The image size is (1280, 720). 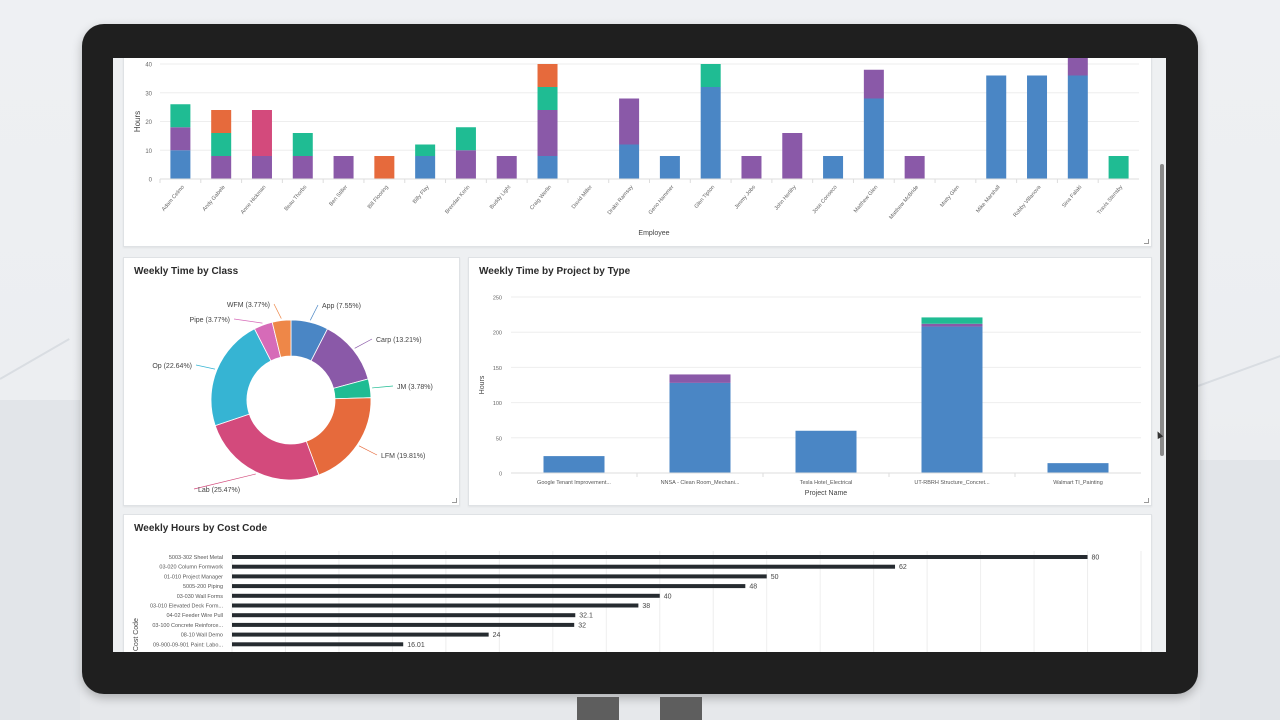 What do you see at coordinates (653, 233) in the screenshot?
I see `x-axis-label: Employee` at bounding box center [653, 233].